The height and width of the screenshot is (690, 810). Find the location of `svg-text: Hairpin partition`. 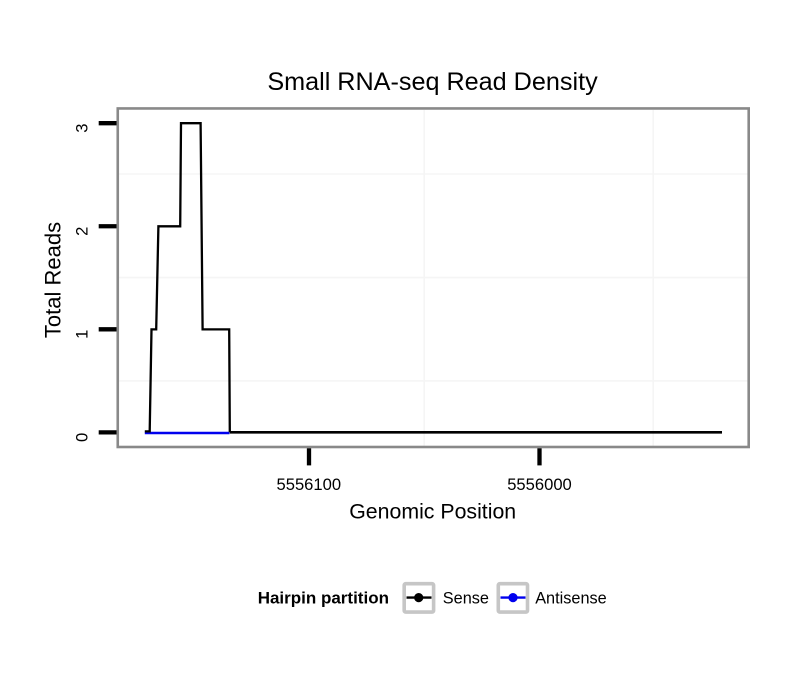

svg-text: Hairpin partition is located at coordinates (323, 597).